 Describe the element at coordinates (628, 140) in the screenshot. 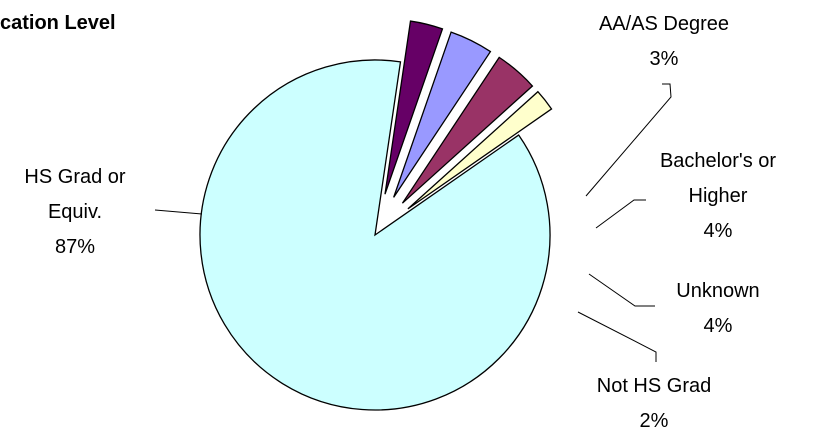

I see `leader-line-aa-as-degree` at that location.